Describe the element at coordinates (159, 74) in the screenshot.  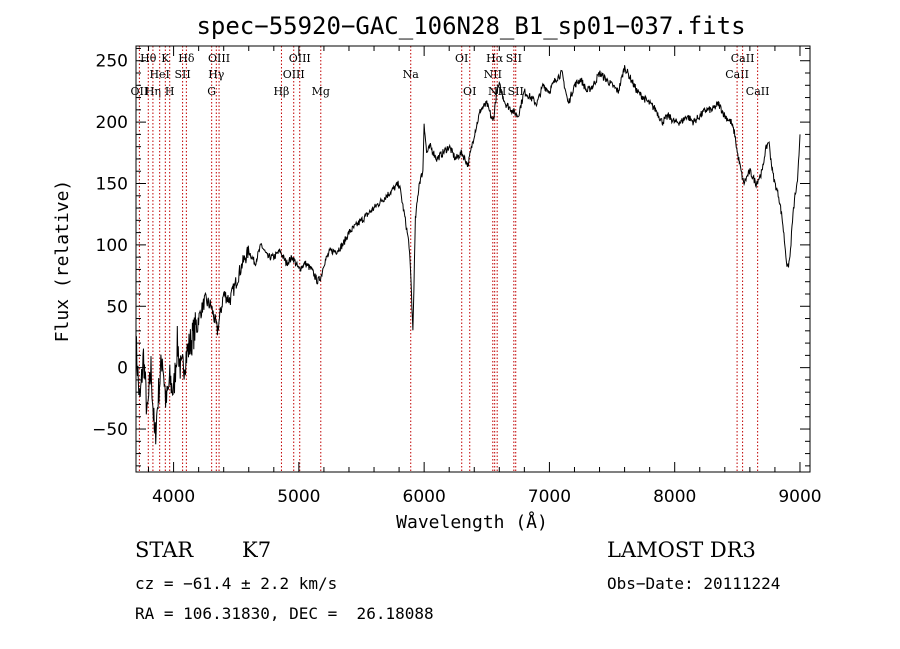
I see `spectral-line-label: HeI` at that location.